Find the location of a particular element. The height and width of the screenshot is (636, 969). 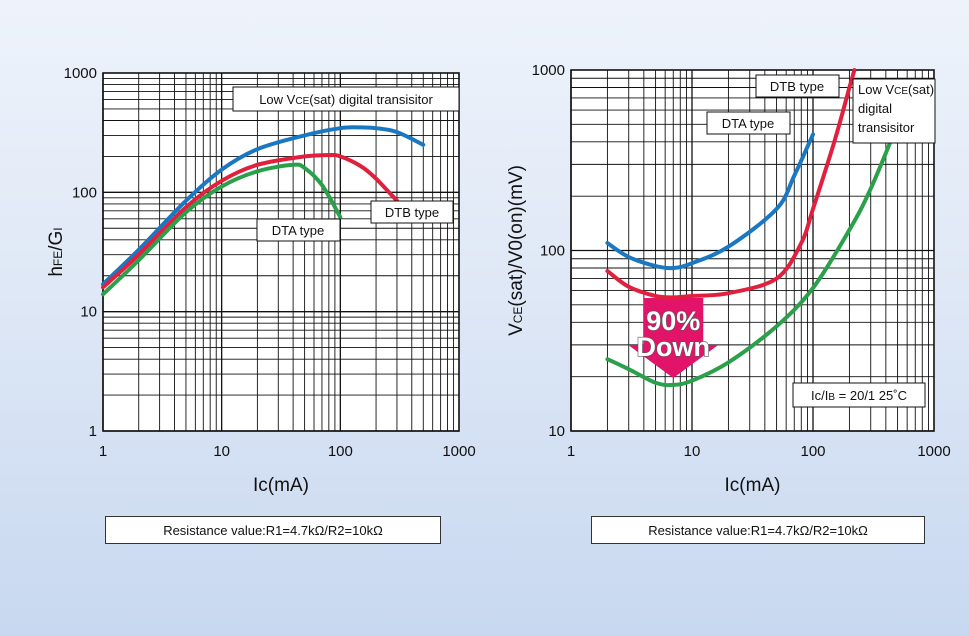

label-low-vce-right-line1: Low VCE(sat) is located at coordinates (896, 89).